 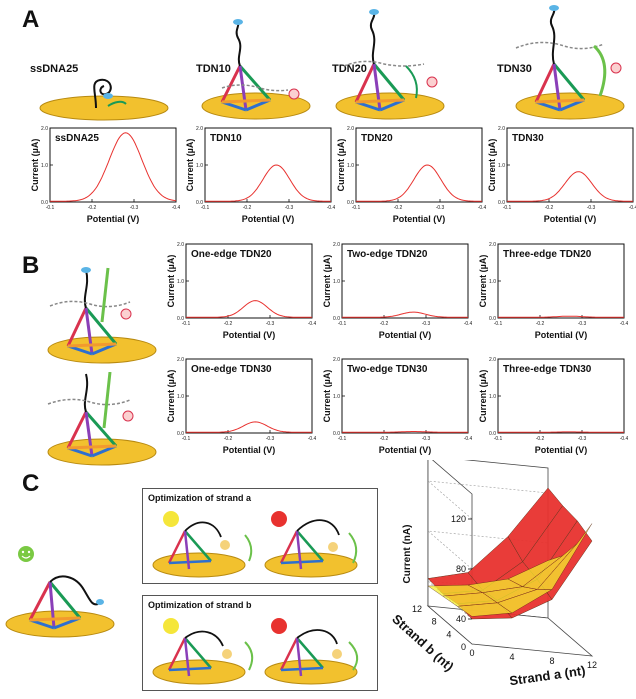 What do you see at coordinates (434, 622) in the screenshot?
I see `y-tick-label: 8` at bounding box center [434, 622].